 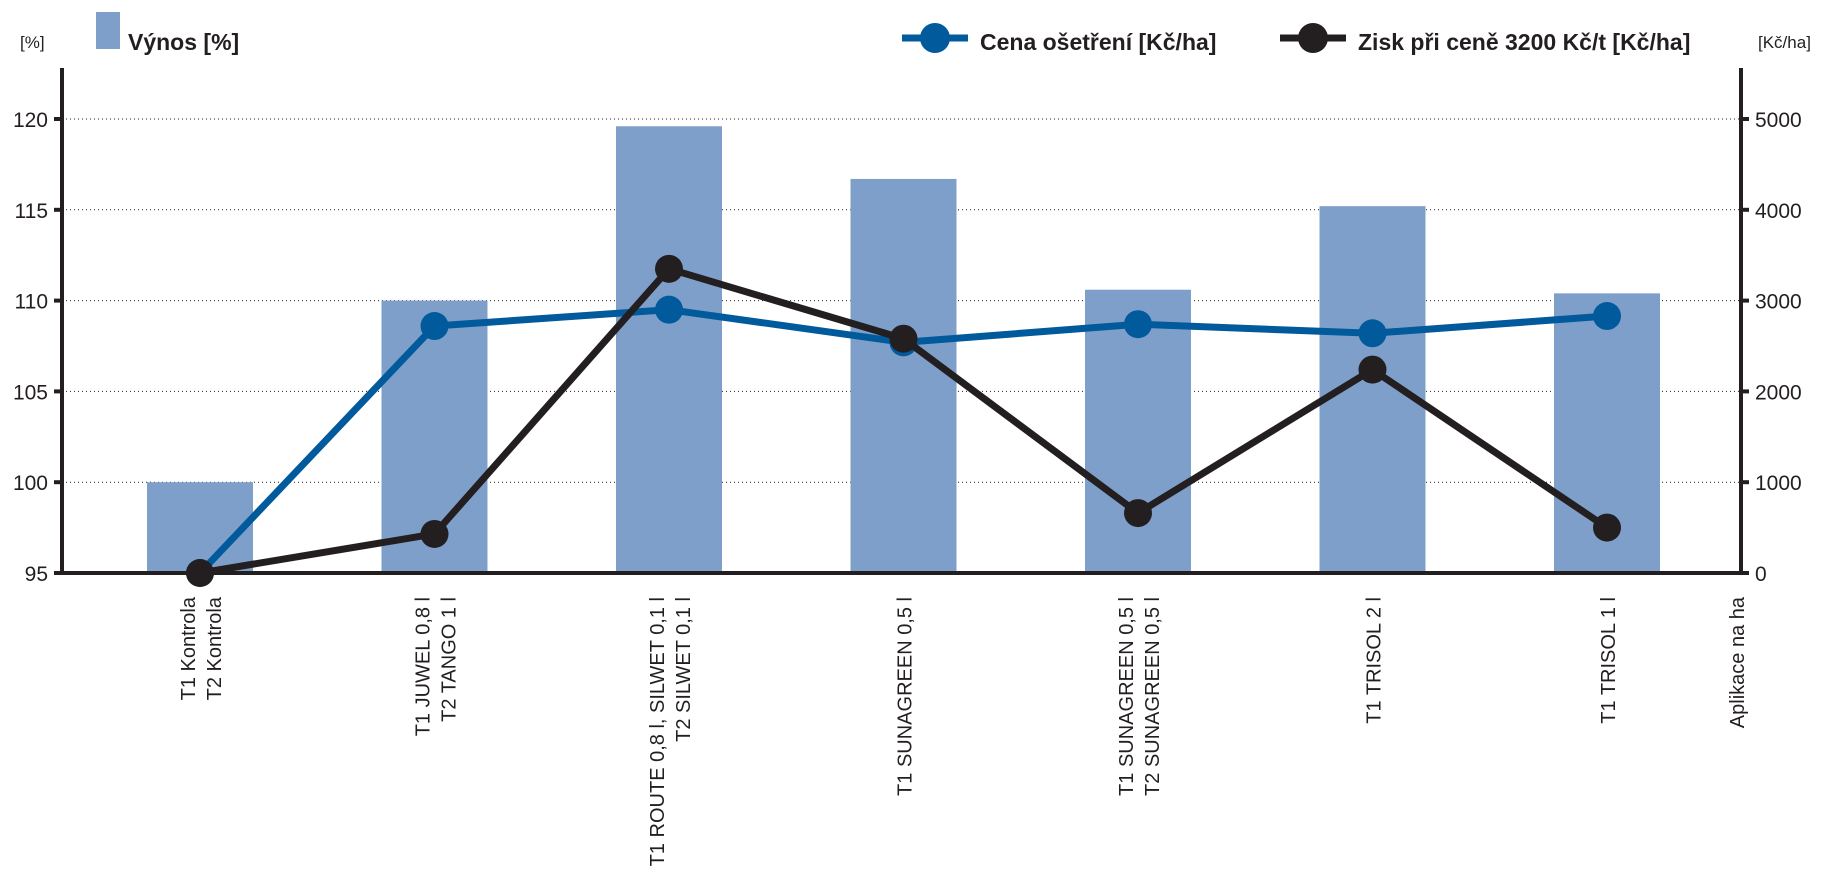 I want to click on left-tick-label: 120, so click(x=30, y=120).